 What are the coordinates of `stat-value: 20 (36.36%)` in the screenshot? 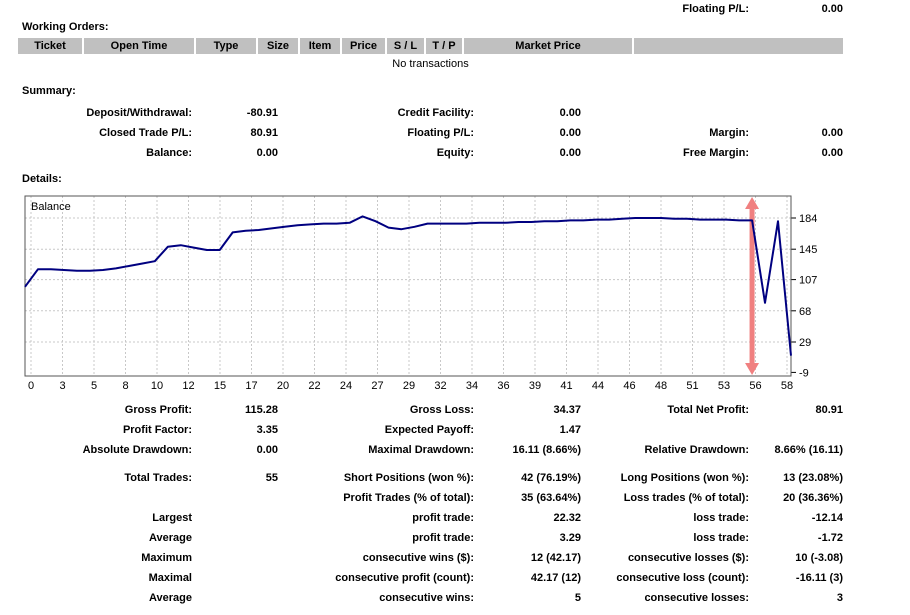 It's located at (813, 498).